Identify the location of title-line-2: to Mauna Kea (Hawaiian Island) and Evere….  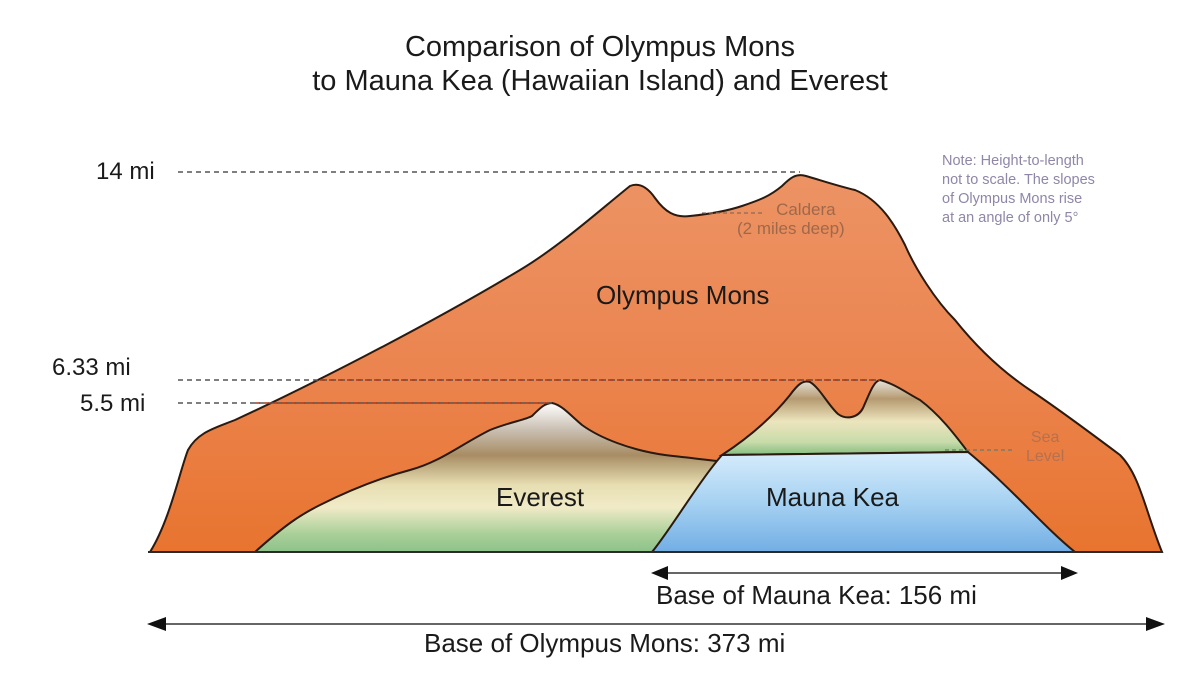
(600, 81).